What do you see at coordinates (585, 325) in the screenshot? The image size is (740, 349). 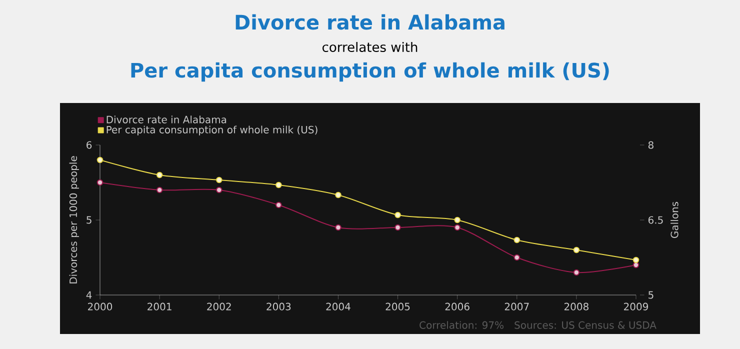 I see `source-note: Sources: US Census & USDA` at bounding box center [585, 325].